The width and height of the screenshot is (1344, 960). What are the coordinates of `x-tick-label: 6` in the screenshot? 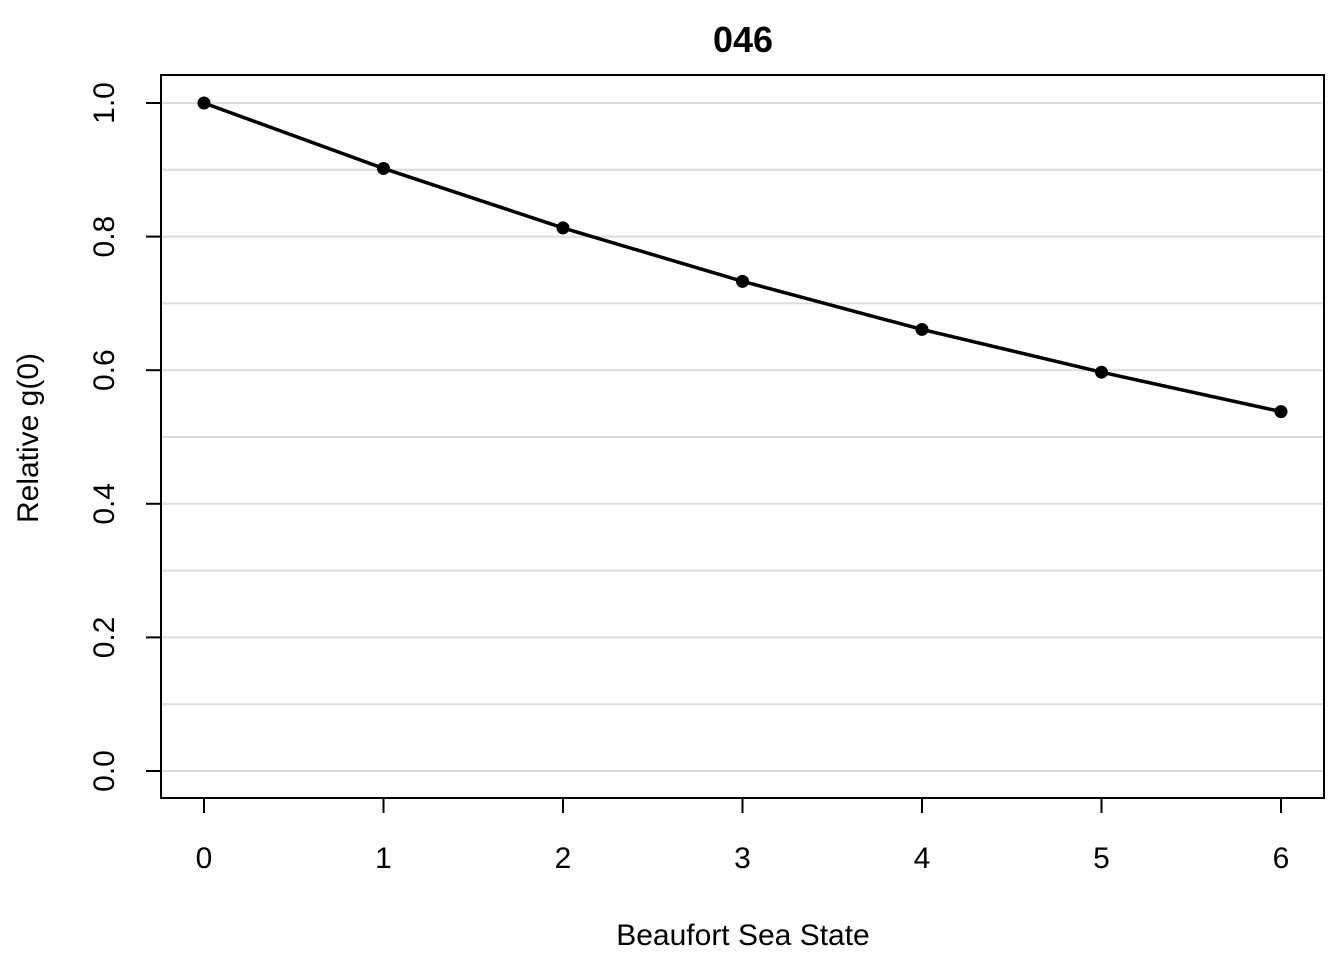 It's located at (1281, 858).